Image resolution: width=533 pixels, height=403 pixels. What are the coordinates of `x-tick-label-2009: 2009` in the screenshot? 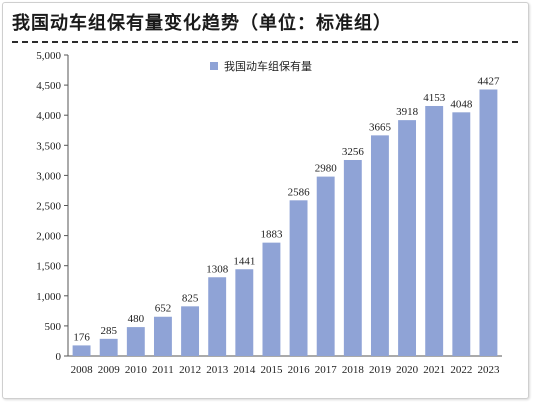 It's located at (109, 370).